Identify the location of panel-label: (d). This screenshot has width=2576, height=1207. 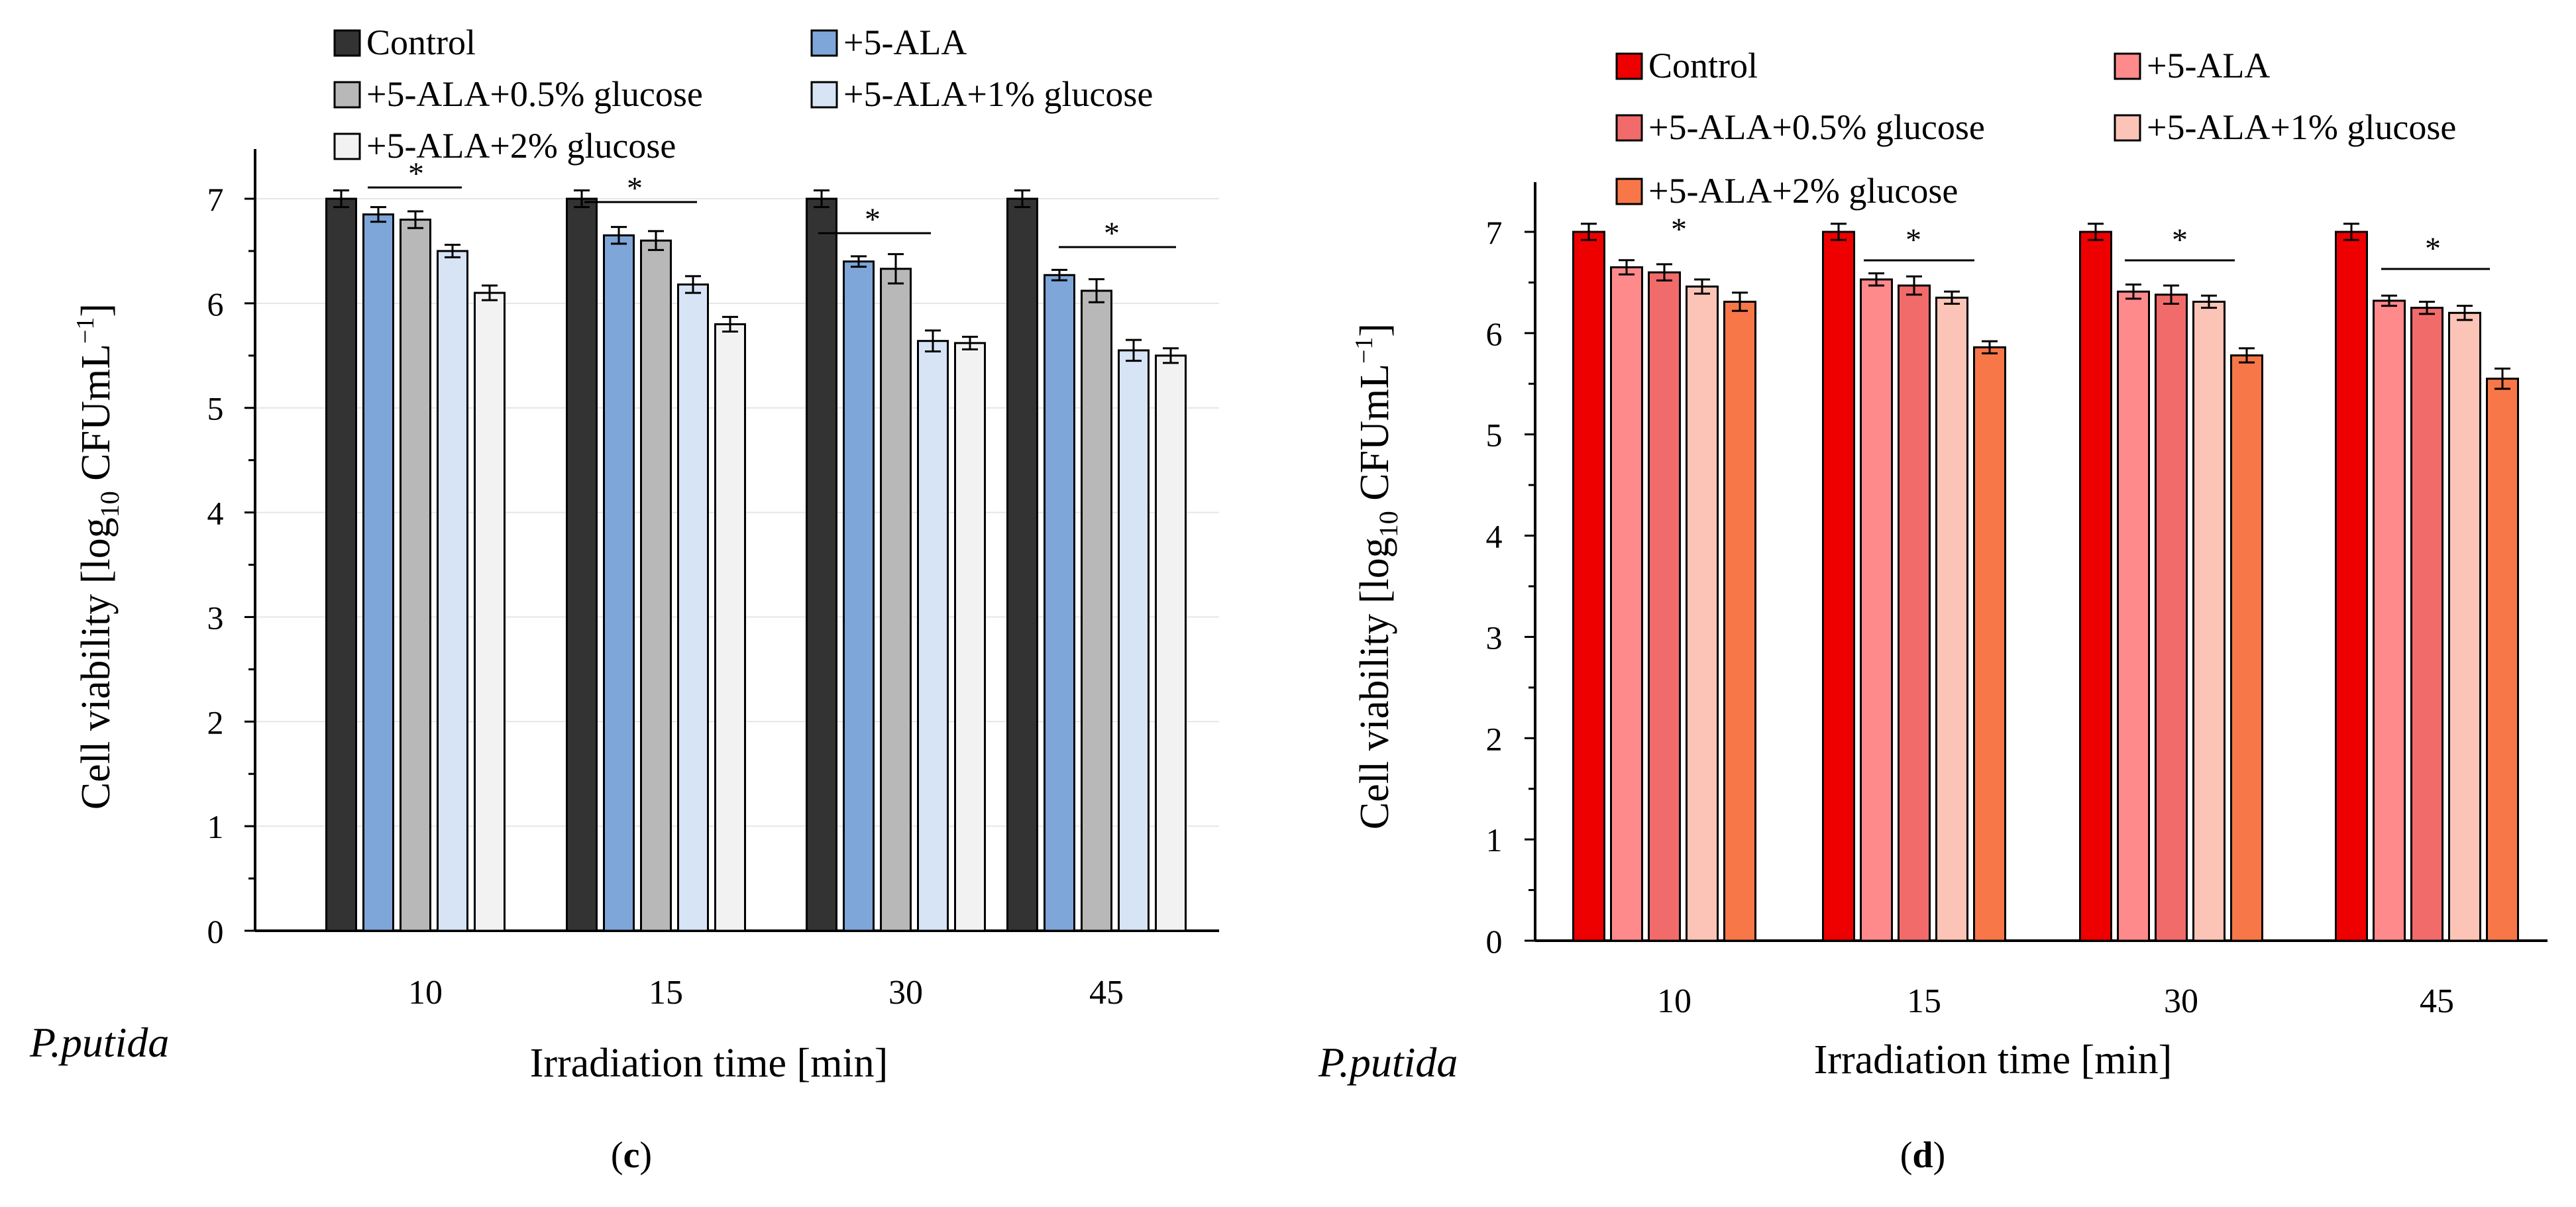
(1923, 1155).